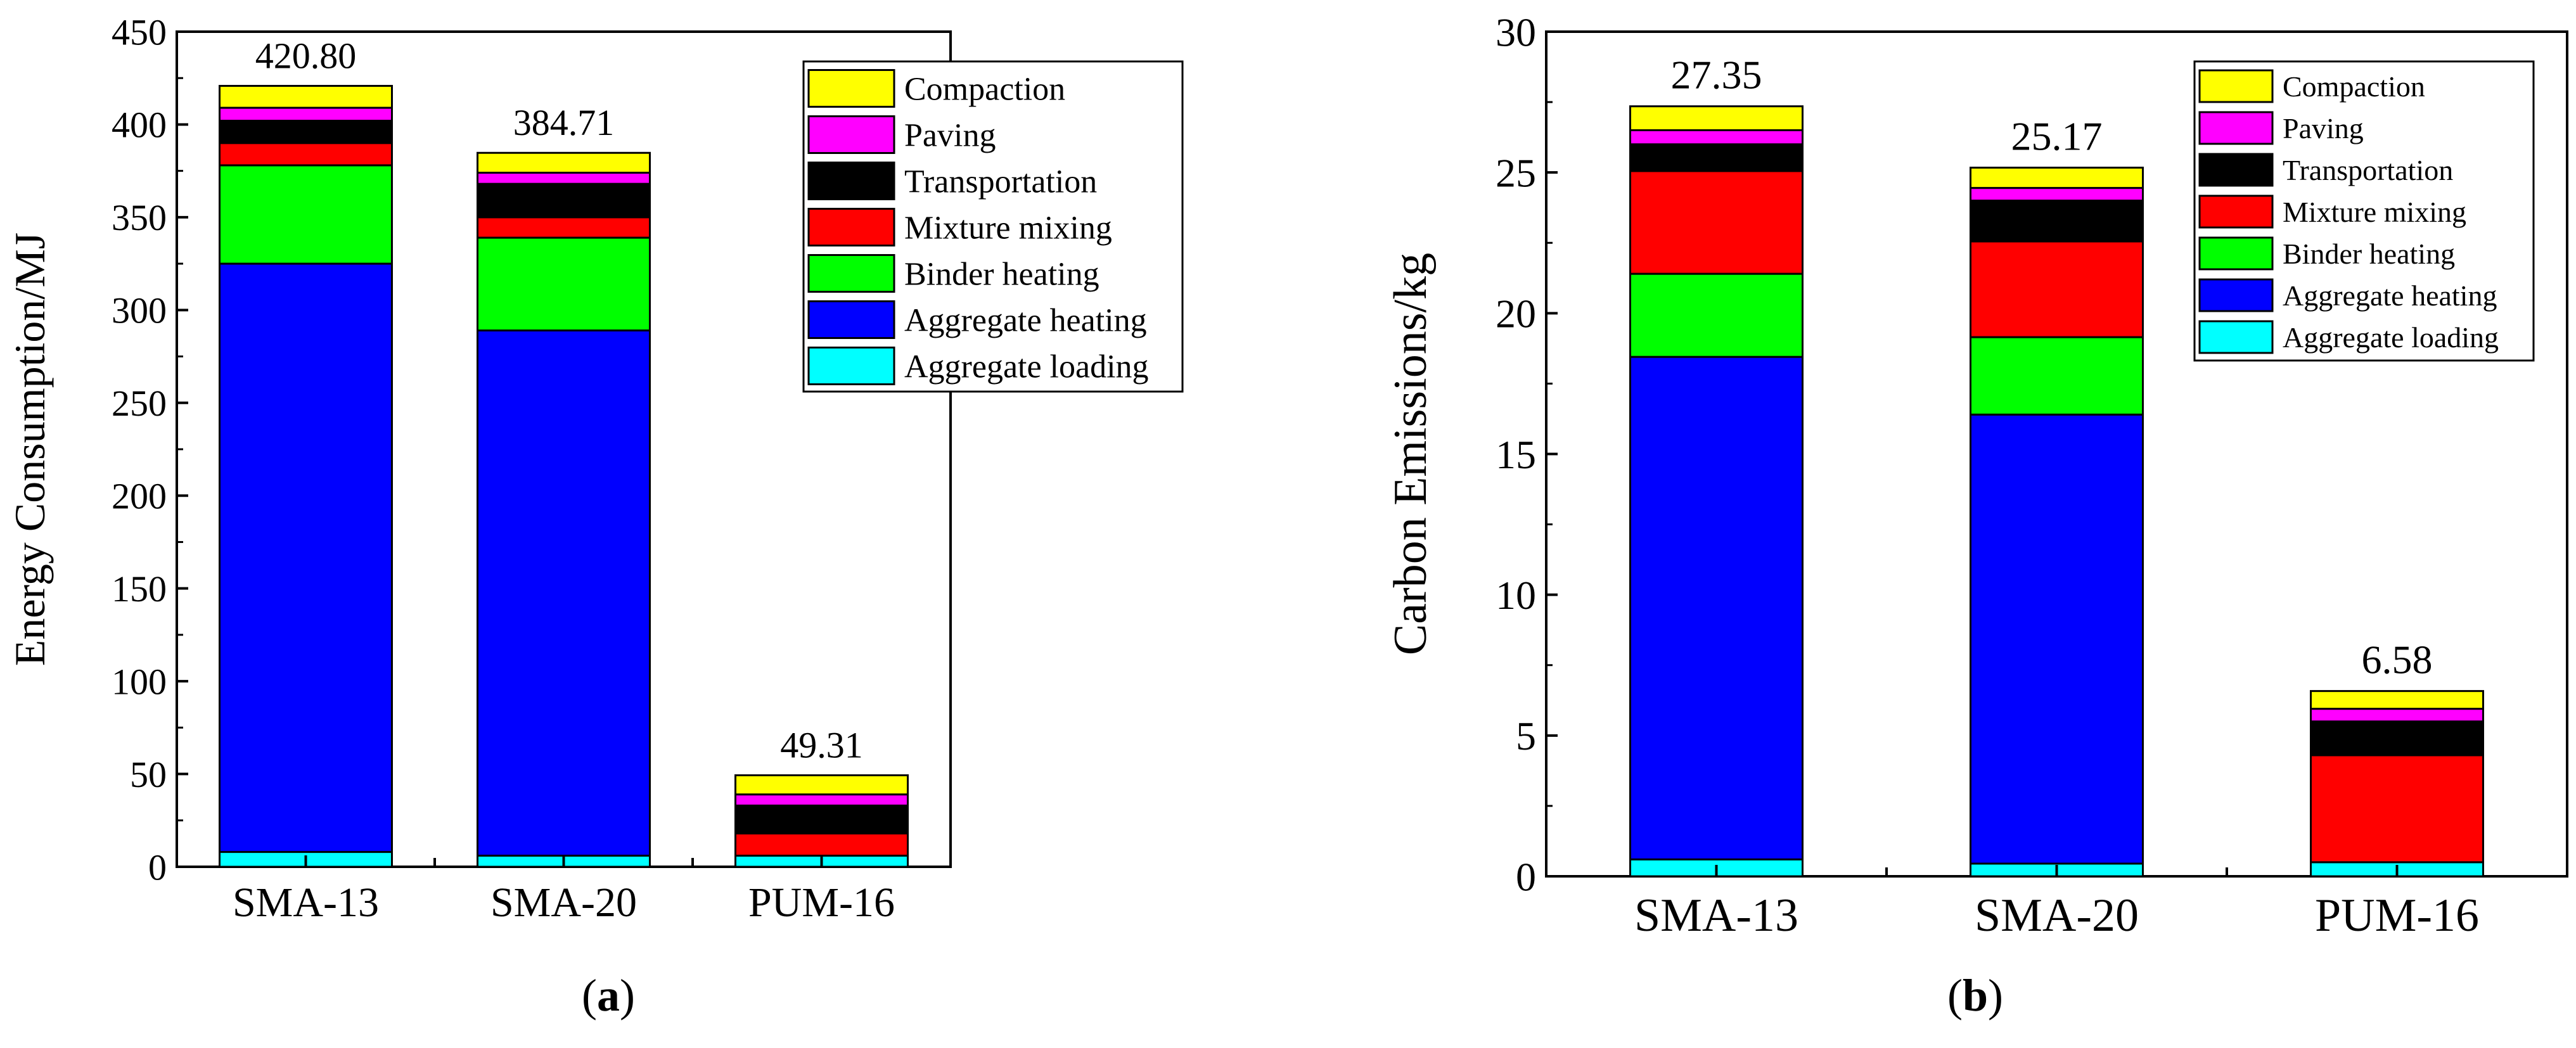  Describe the element at coordinates (2057, 136) in the screenshot. I see `bar-total-label: 25.17` at that location.